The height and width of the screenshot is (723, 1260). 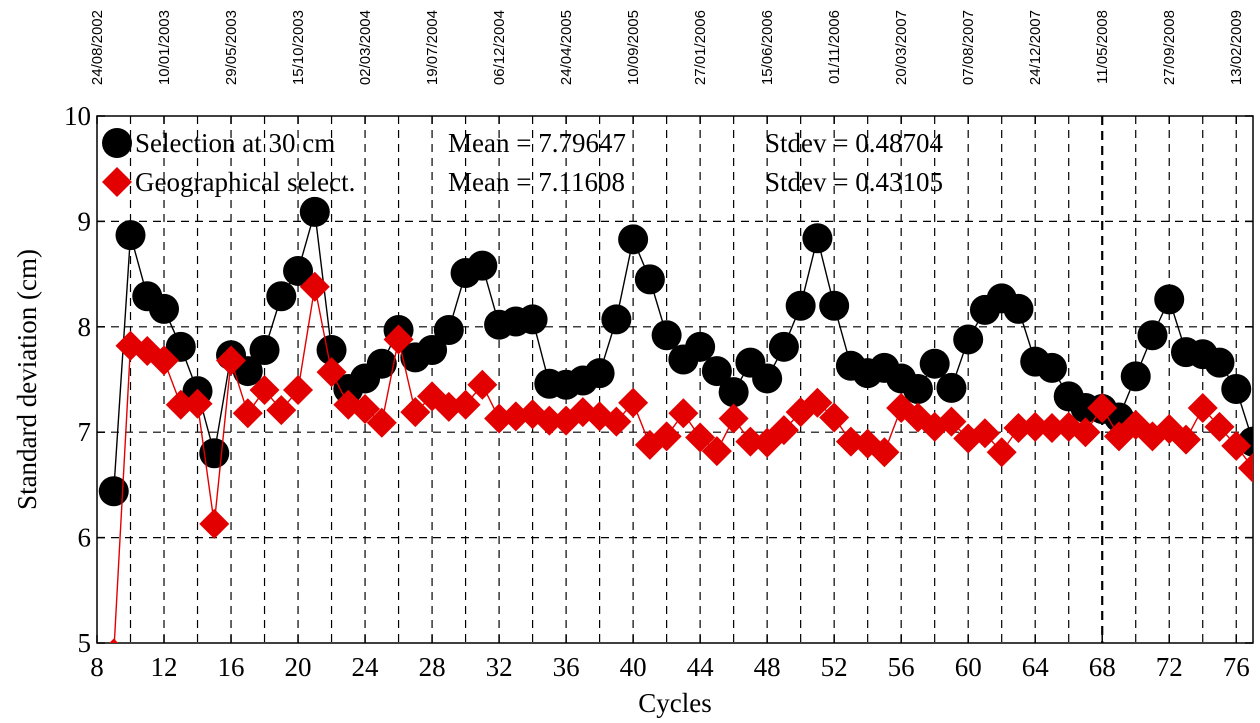 What do you see at coordinates (854, 182) in the screenshot?
I see `legend-stdev: Stdev = 0.43105` at bounding box center [854, 182].